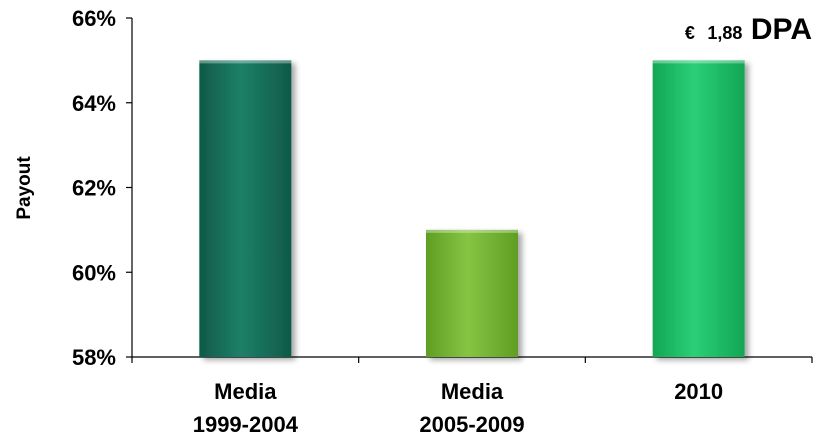 This screenshot has height=441, width=824. What do you see at coordinates (724, 33) in the screenshot?
I see `dpa-value: 1,88` at bounding box center [724, 33].